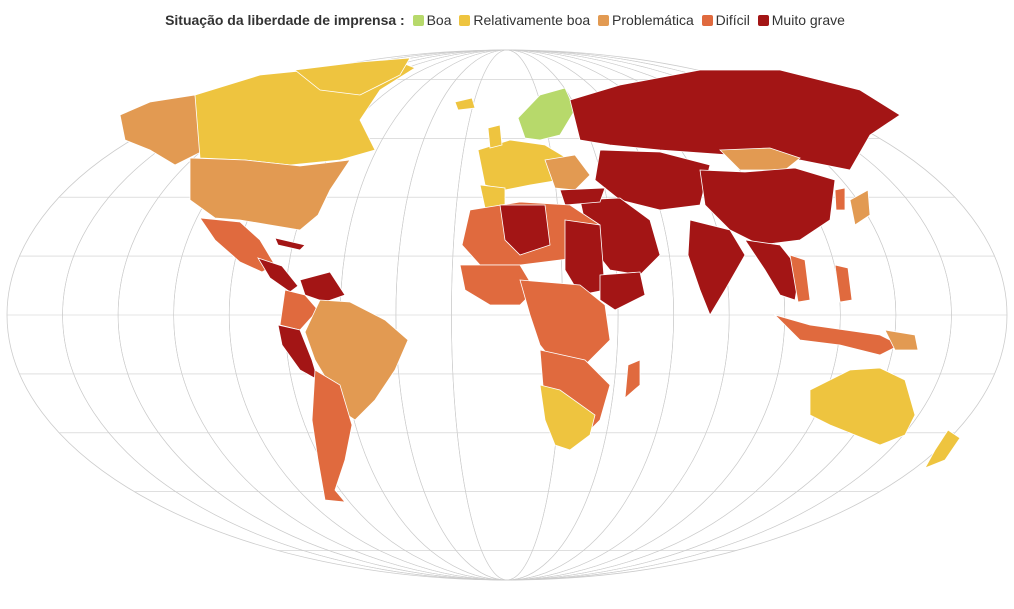  What do you see at coordinates (356, 360) in the screenshot?
I see `region-brazil` at bounding box center [356, 360].